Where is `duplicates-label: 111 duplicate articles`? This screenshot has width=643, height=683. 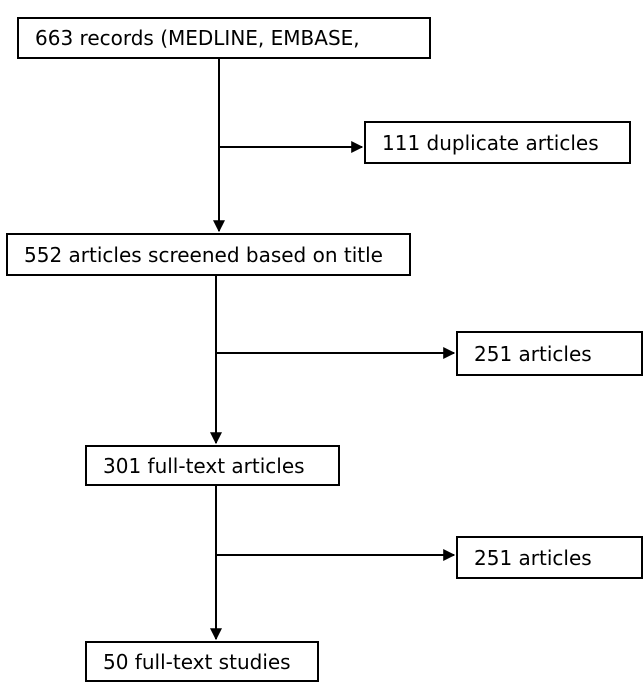
duplicates-label: 111 duplicate articles is located at coordinates (490, 142).